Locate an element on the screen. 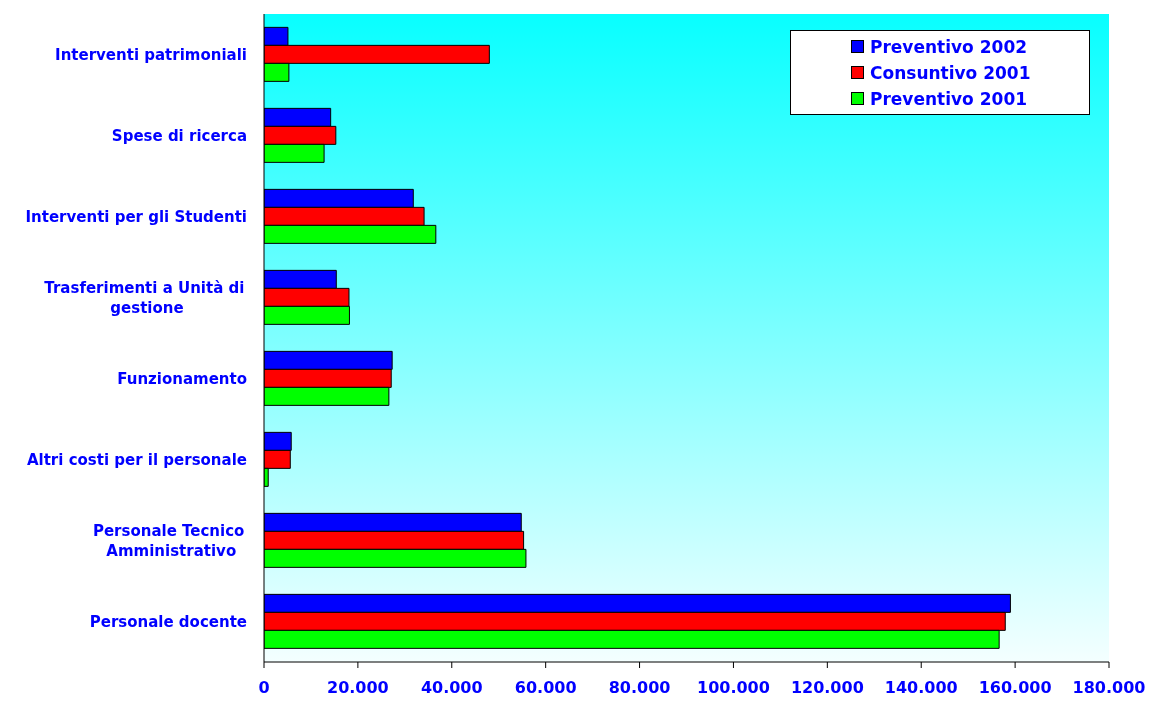  x-tick-label: 180.000 is located at coordinates (1109, 688).